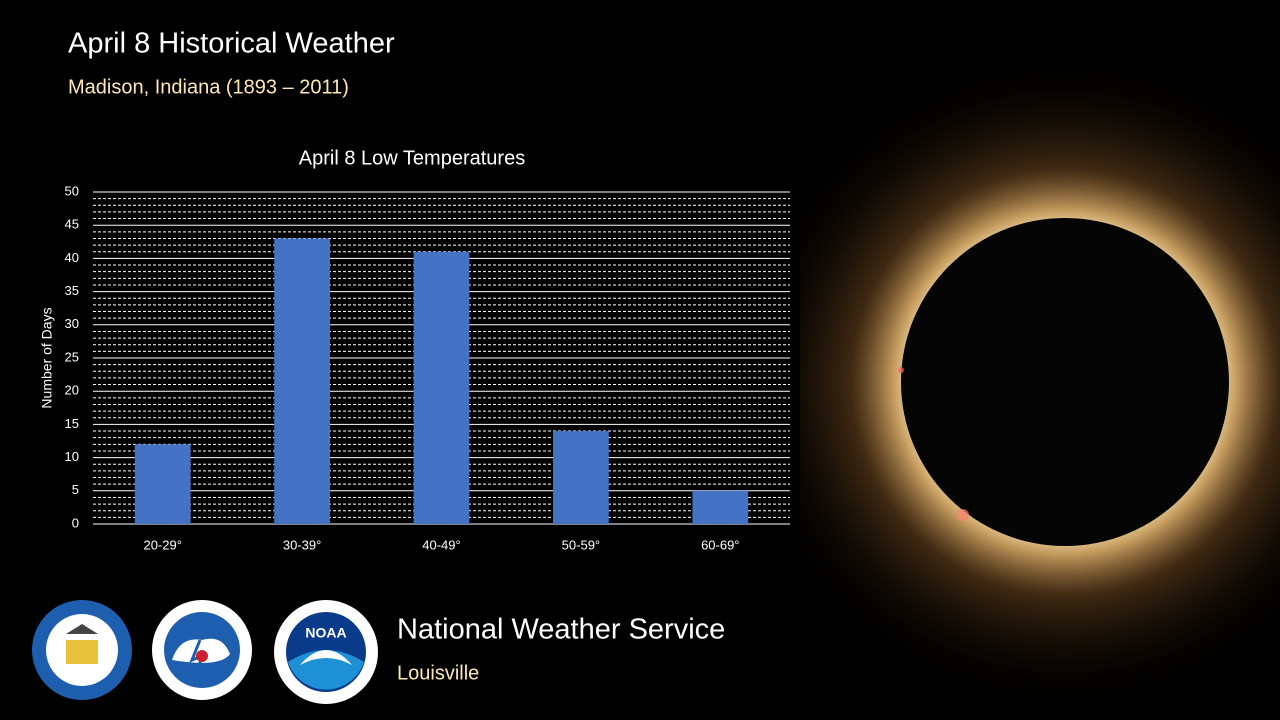 This screenshot has width=1280, height=720. What do you see at coordinates (72, 456) in the screenshot?
I see `y-tick-label: 10` at bounding box center [72, 456].